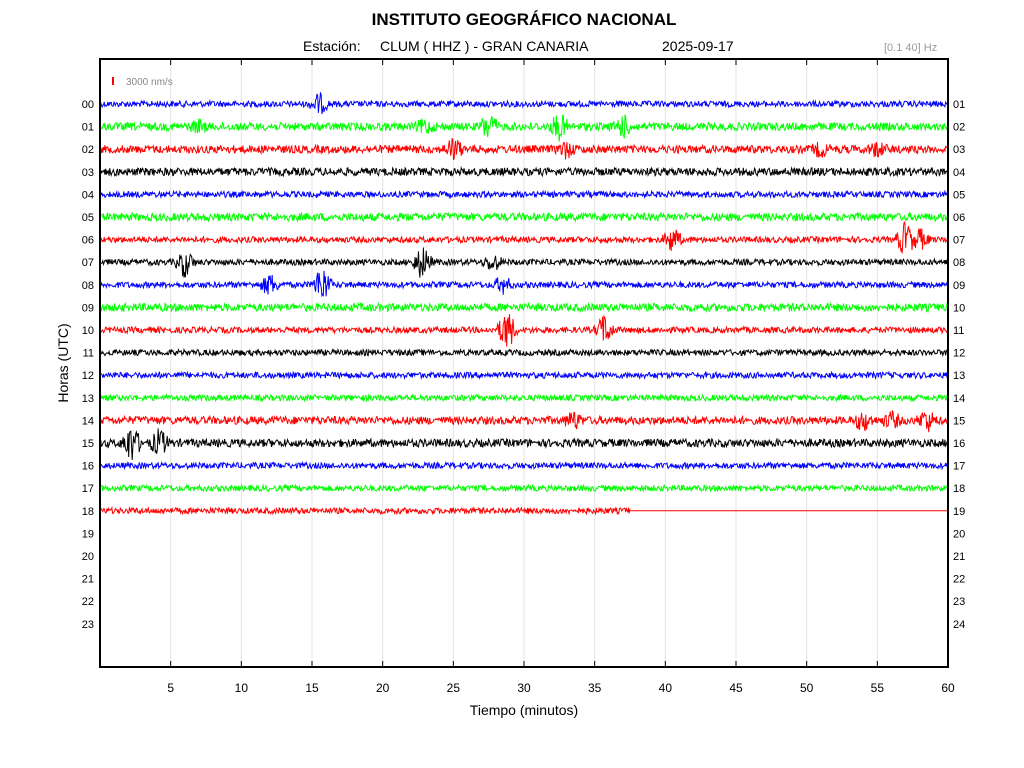  What do you see at coordinates (88, 580) in the screenshot?
I see `hour-label-left: 21` at bounding box center [88, 580].